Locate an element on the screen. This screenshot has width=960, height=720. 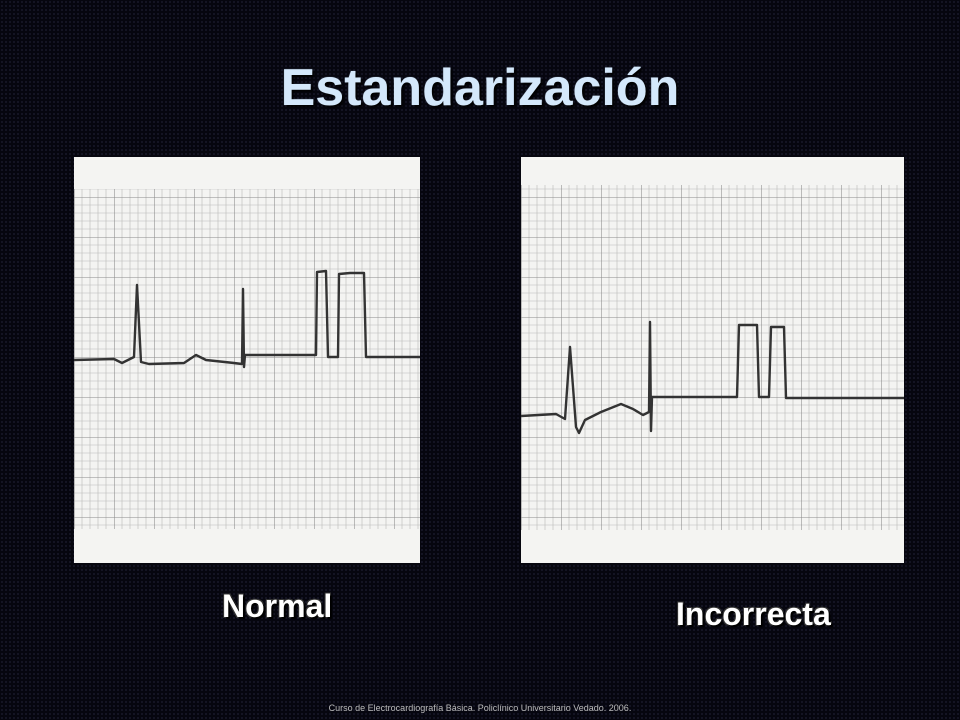
panel-label: Normal is located at coordinates (277, 606).